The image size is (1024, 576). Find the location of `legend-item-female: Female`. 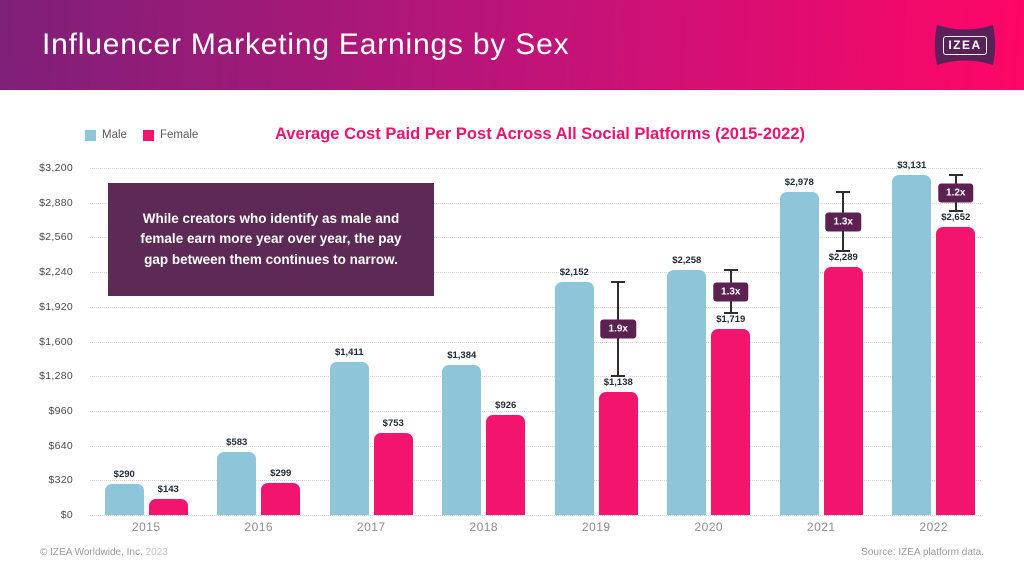

legend-item-female: Female is located at coordinates (170, 135).